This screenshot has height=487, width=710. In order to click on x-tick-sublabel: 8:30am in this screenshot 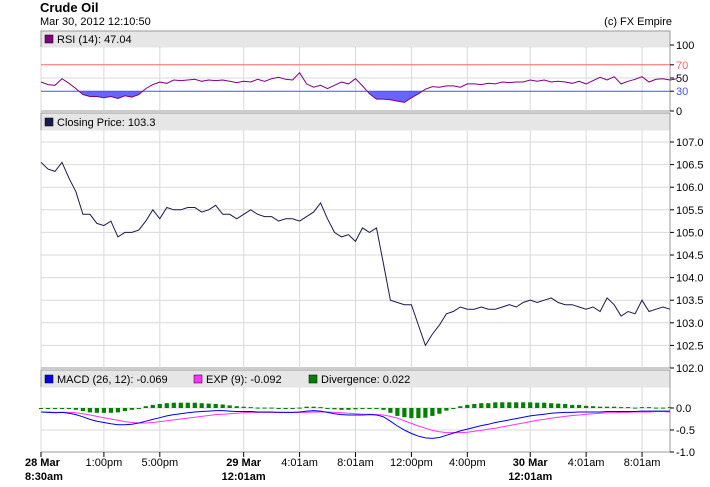, I will do `click(44, 477)`.